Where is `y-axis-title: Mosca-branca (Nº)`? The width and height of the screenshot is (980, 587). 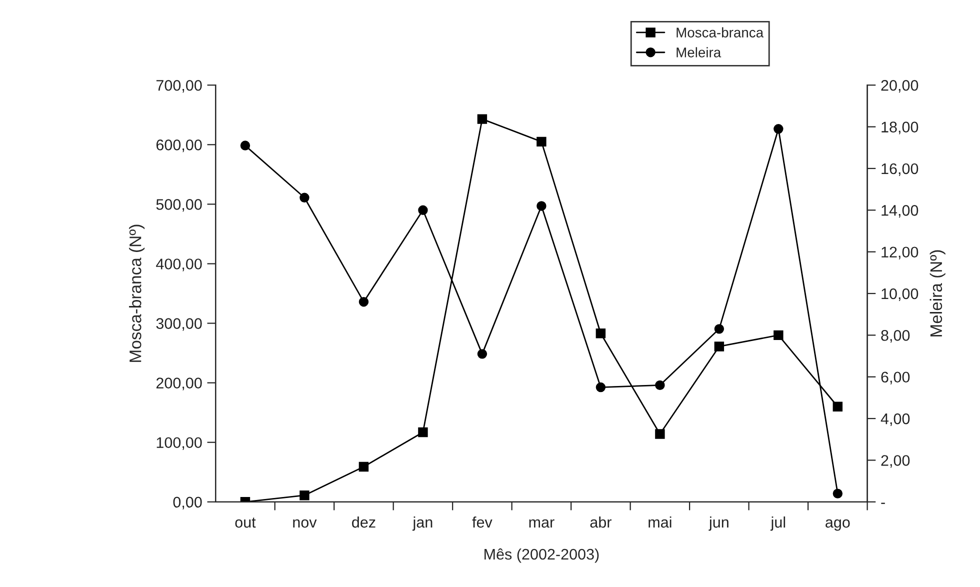
y-axis-title: Mosca-branca (Nº) is located at coordinates (137, 293).